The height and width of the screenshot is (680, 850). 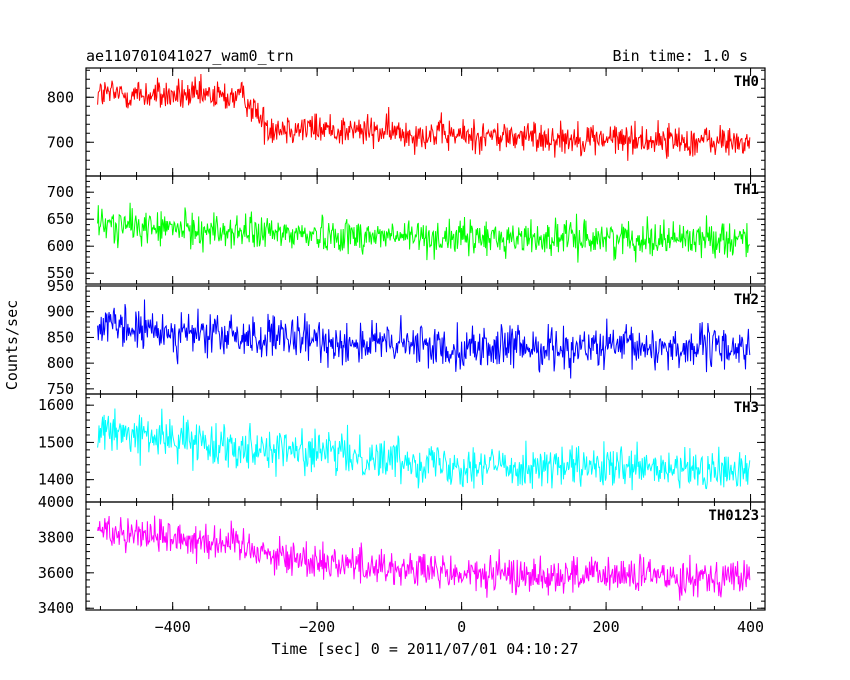 What do you see at coordinates (60, 337) in the screenshot?
I see `y-tick-label: 850` at bounding box center [60, 337].